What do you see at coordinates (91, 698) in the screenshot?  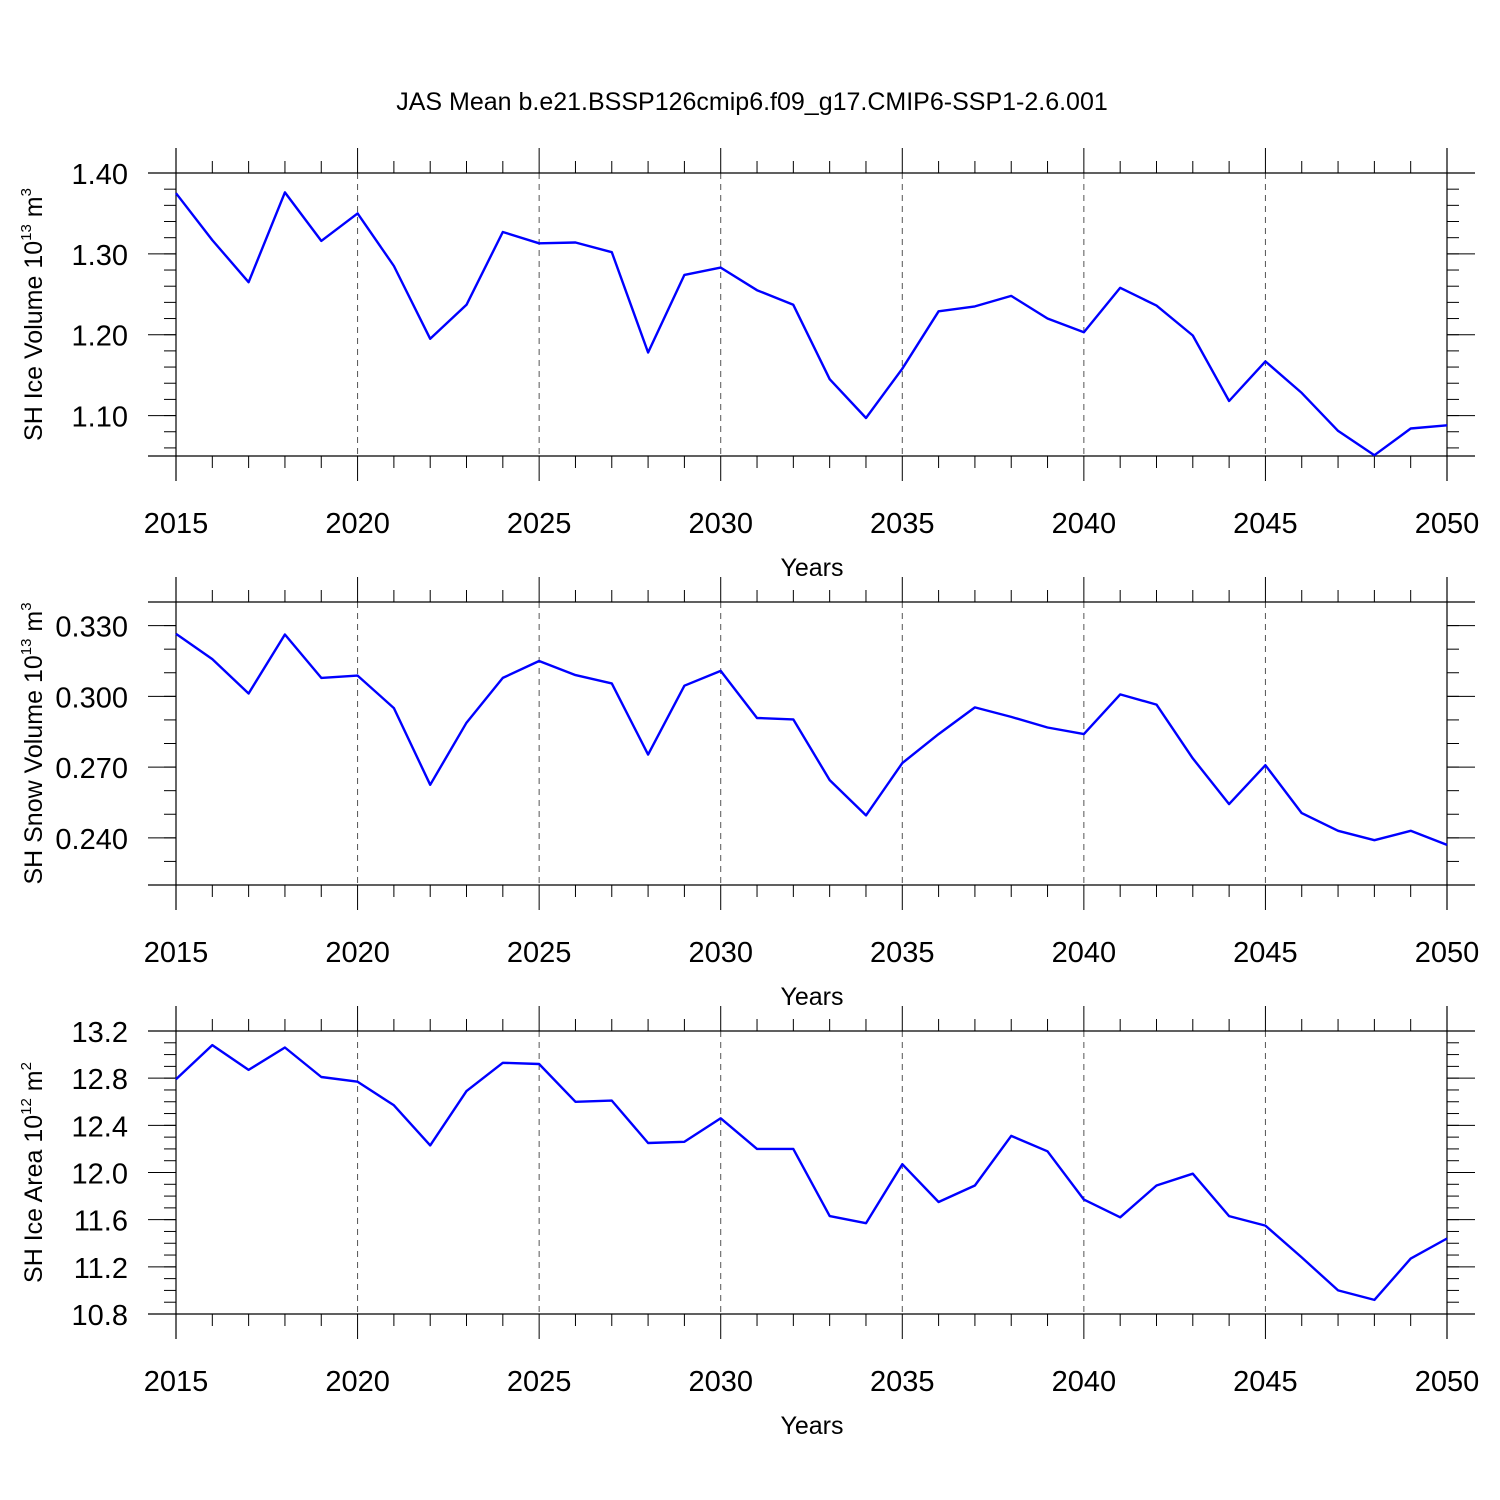 I see `y-tick-label: 0.300` at bounding box center [91, 698].